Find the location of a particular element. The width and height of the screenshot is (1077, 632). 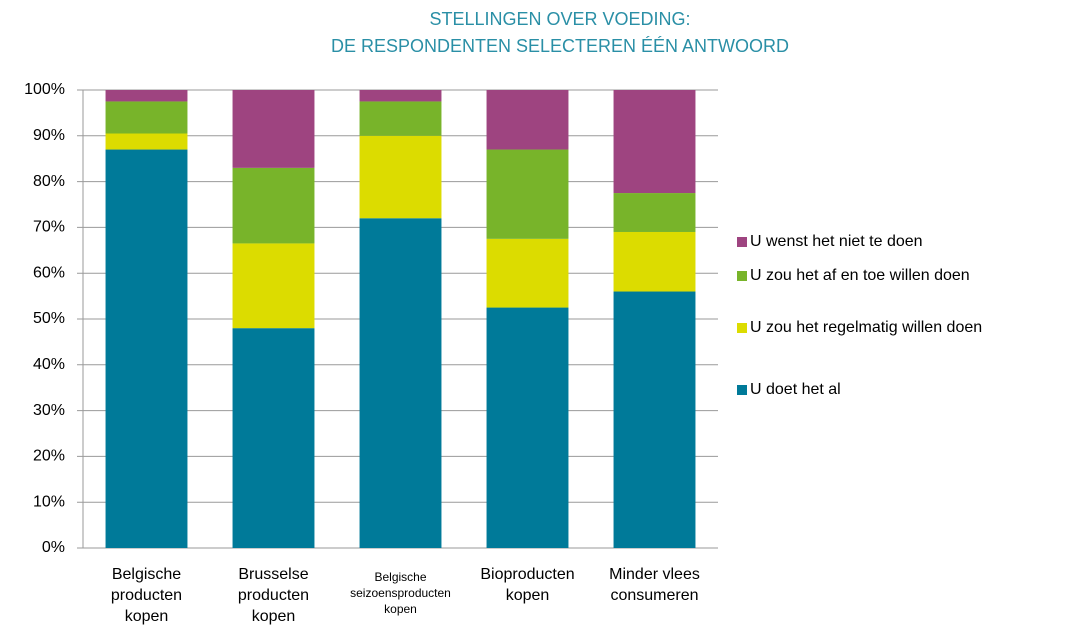

x-tick-label: Brusselse producten kopen is located at coordinates (273, 595).